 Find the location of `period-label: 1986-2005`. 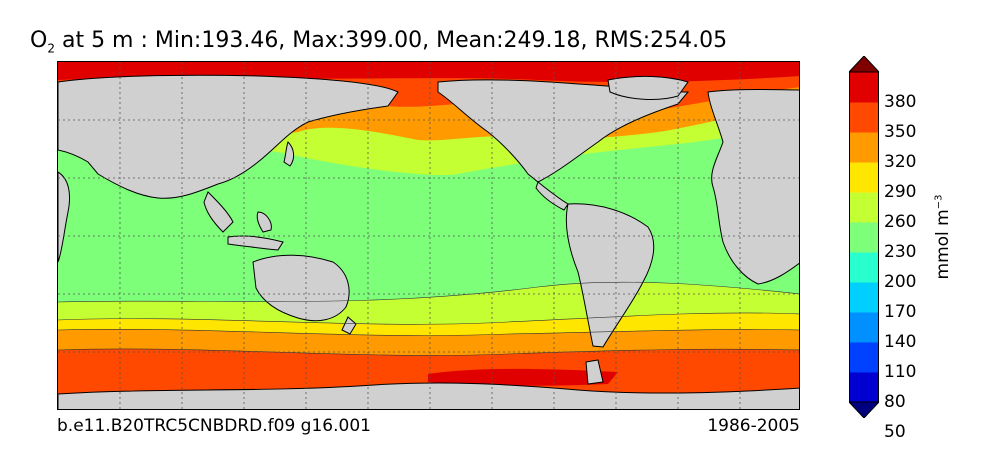

period-label: 1986-2005 is located at coordinates (753, 426).